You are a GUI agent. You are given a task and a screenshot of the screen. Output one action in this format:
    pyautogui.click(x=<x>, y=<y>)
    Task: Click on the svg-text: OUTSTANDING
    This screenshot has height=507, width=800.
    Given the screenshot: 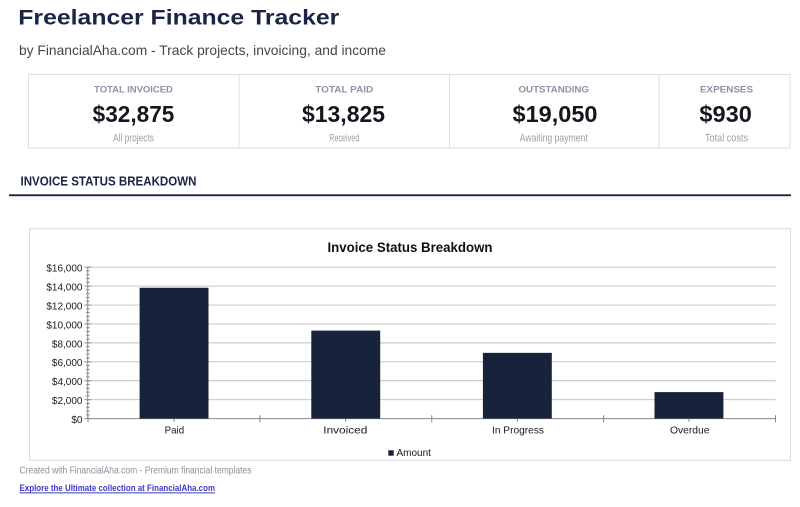 What is the action you would take?
    pyautogui.click(x=554, y=89)
    